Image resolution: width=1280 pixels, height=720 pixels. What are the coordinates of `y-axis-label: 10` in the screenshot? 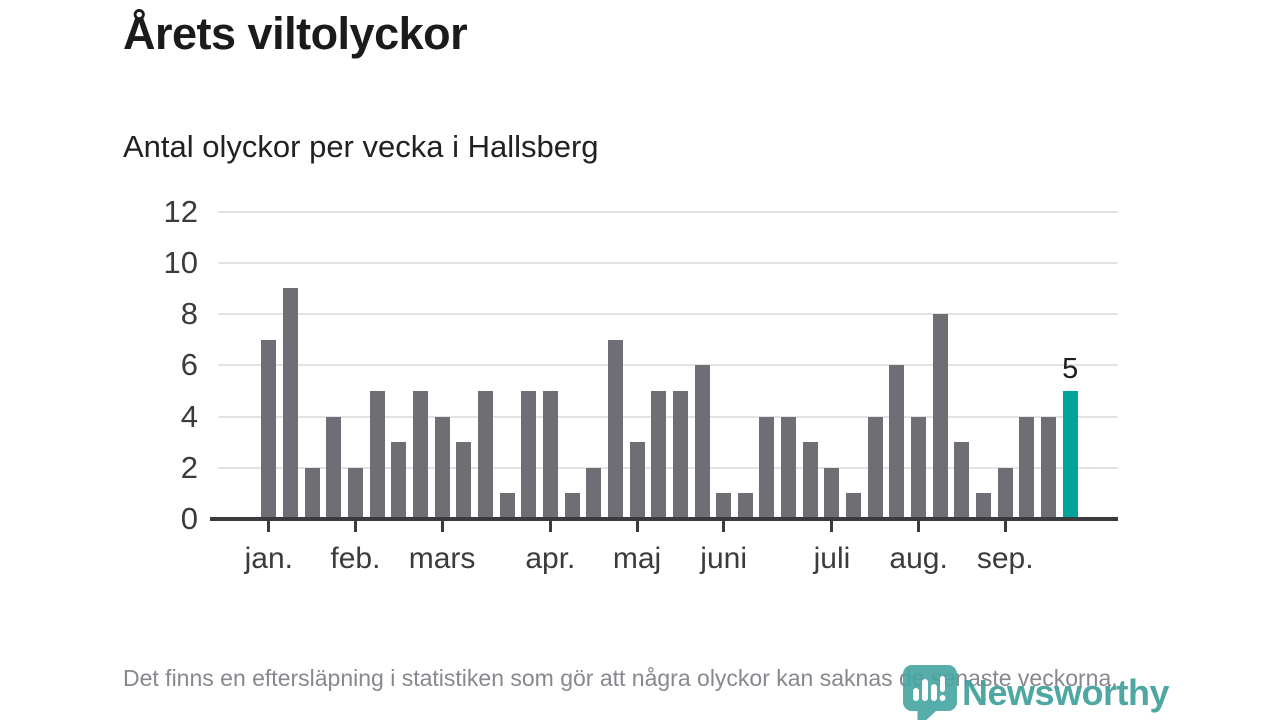 It's located at (180, 262).